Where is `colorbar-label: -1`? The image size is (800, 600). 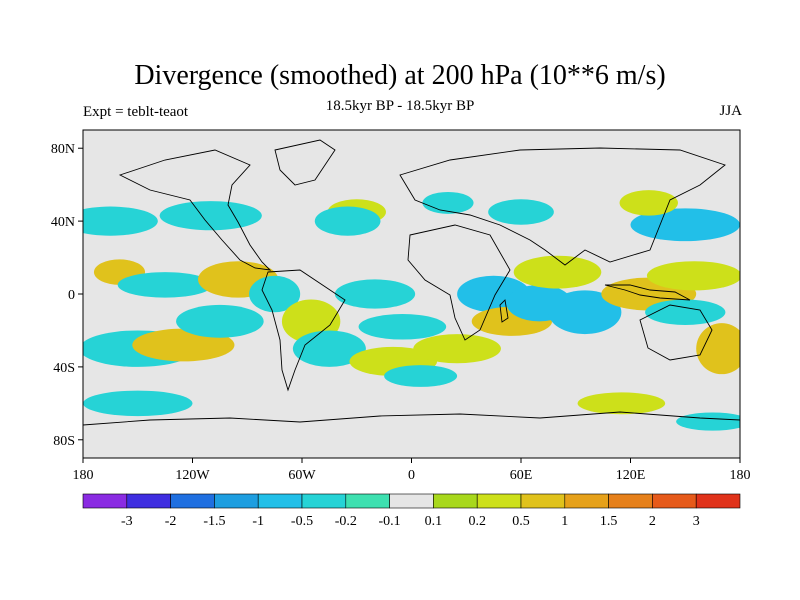
colorbar-label: -1 is located at coordinates (258, 521).